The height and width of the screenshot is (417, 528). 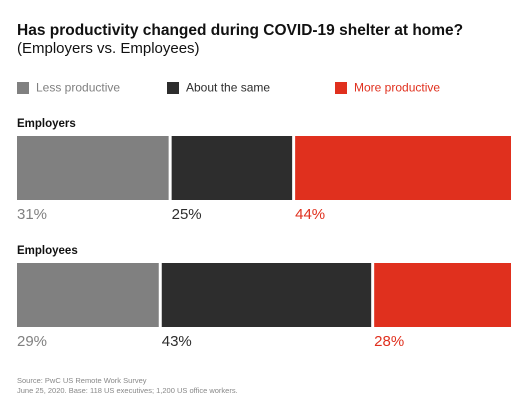 What do you see at coordinates (228, 88) in the screenshot?
I see `legend-label: About the same` at bounding box center [228, 88].